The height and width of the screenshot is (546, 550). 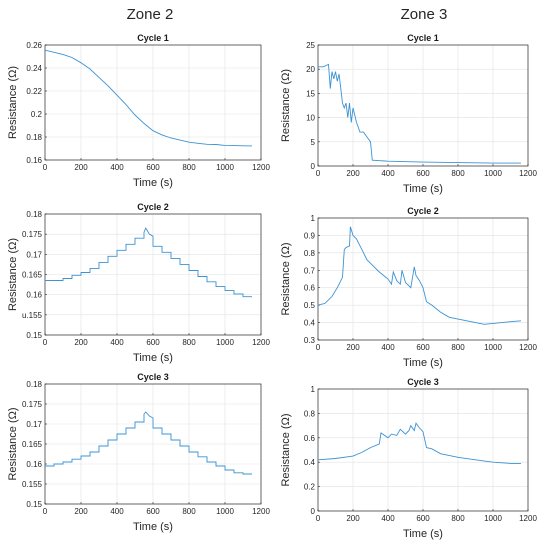 What do you see at coordinates (310, 93) in the screenshot?
I see `y-tick-label: 15` at bounding box center [310, 93].